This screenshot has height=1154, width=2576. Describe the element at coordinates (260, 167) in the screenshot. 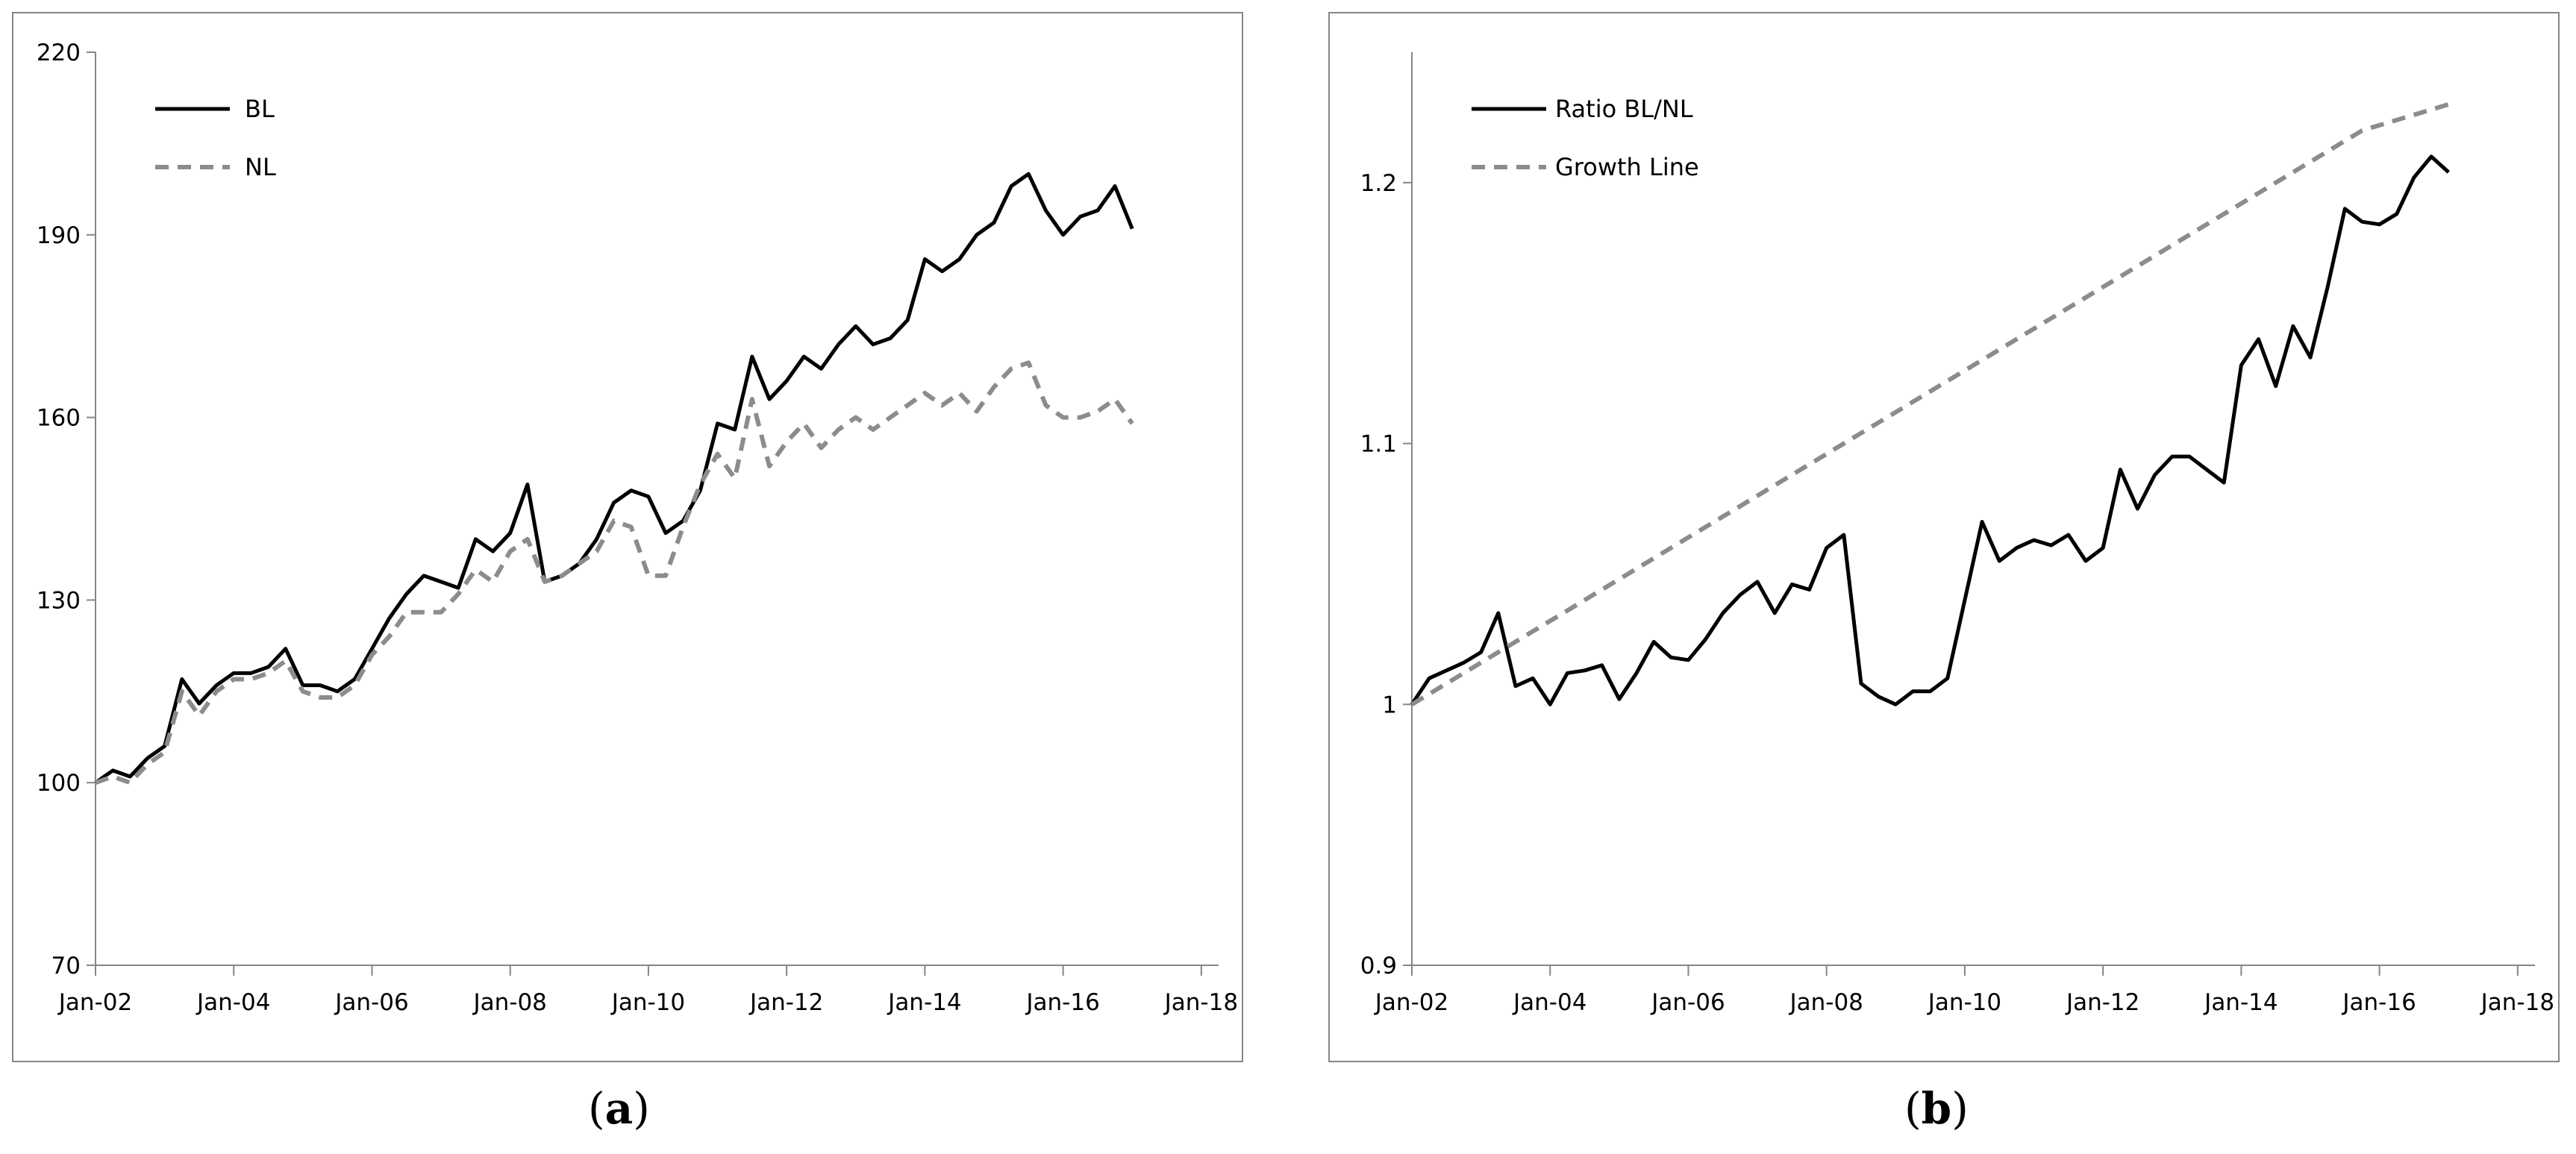

I see `legend-label-2: NL` at that location.